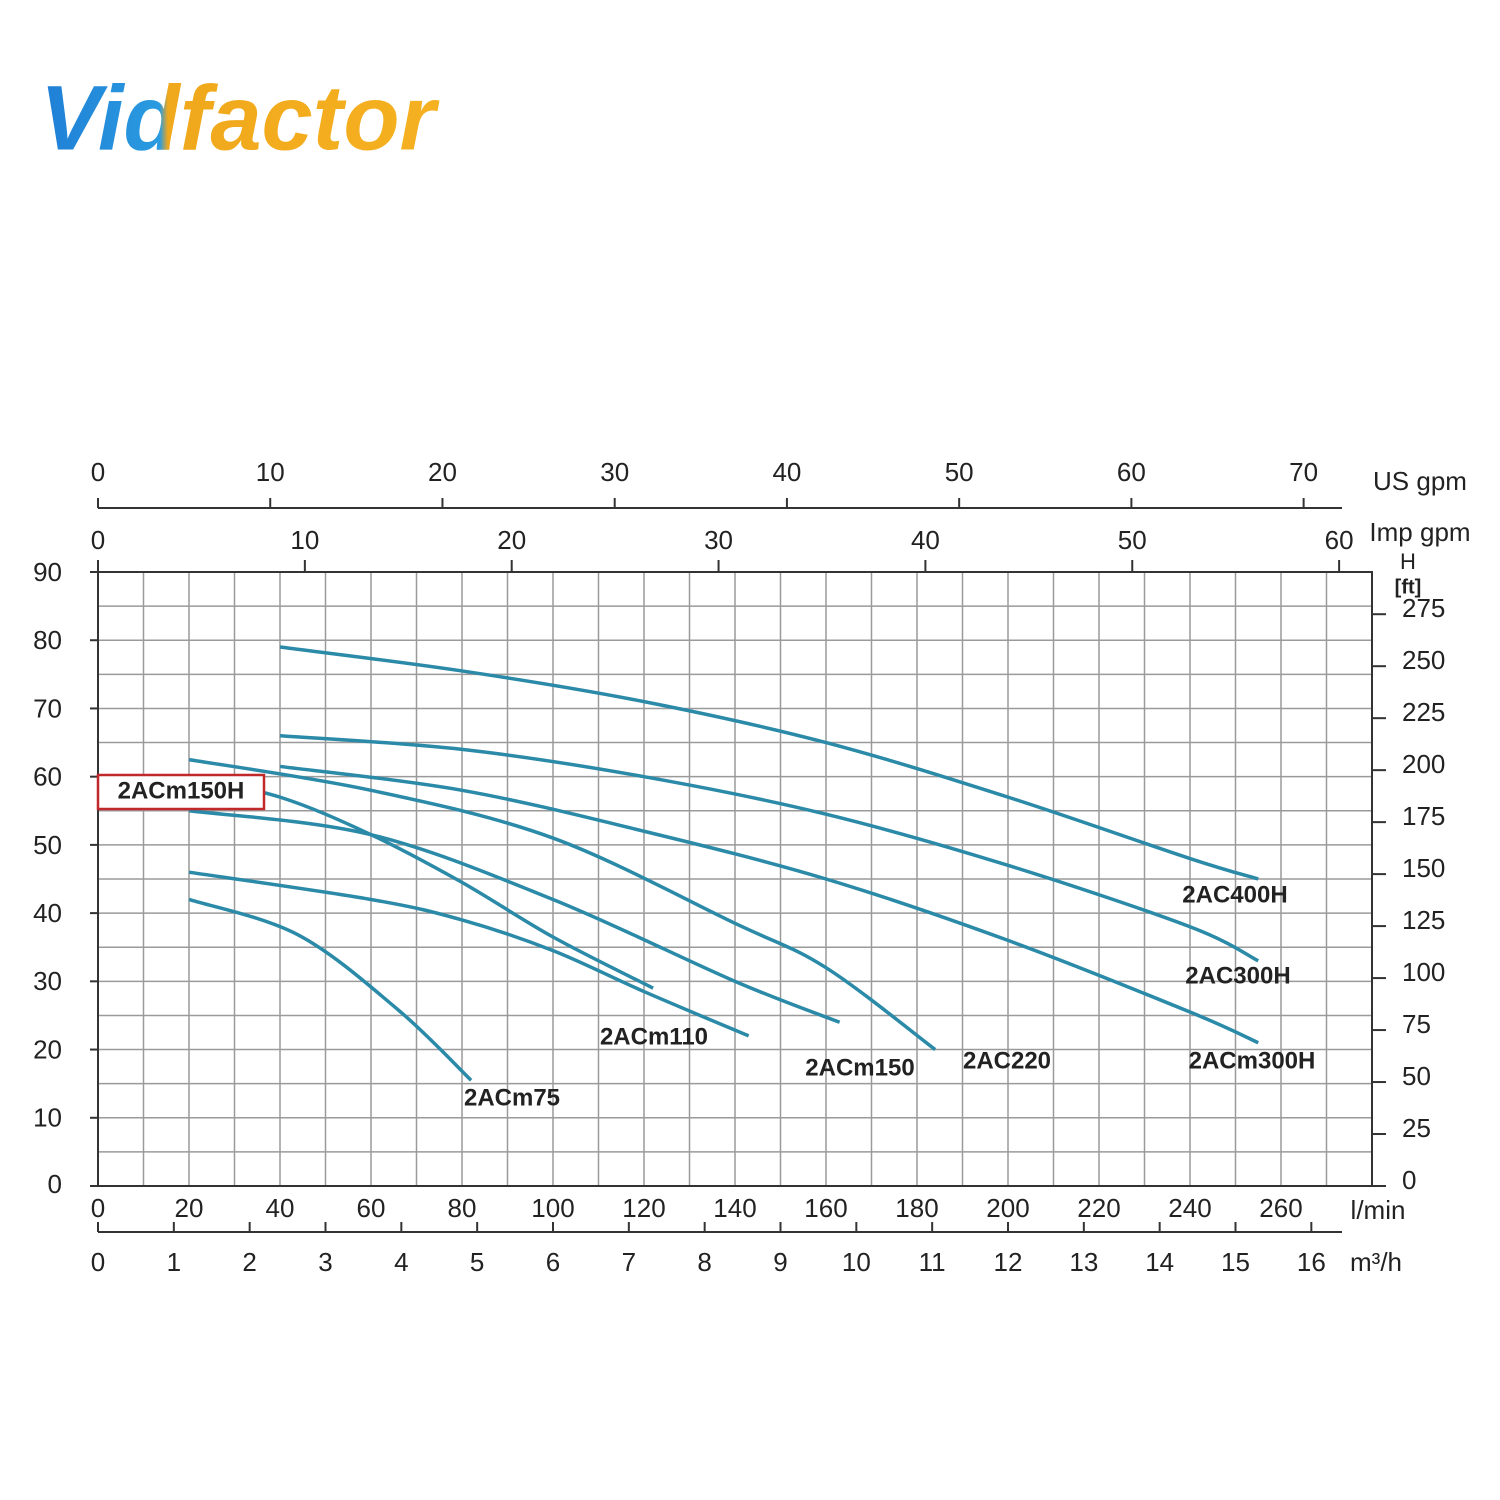 The image size is (1500, 1500). Describe the element at coordinates (442, 472) in the screenshot. I see `us_gpm_axis-tick-label: 20` at that location.